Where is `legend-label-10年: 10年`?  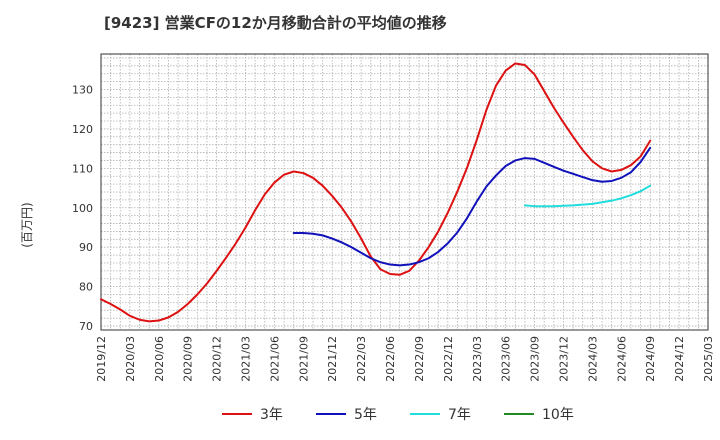 legend-label-10年: 10年 is located at coordinates (558, 415).